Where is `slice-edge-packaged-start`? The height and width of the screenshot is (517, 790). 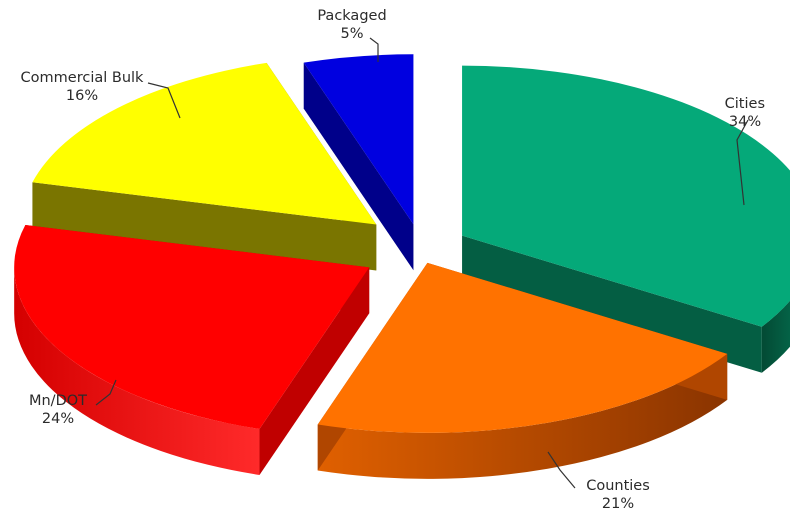 slice-edge-packaged-start is located at coordinates (358, 166).